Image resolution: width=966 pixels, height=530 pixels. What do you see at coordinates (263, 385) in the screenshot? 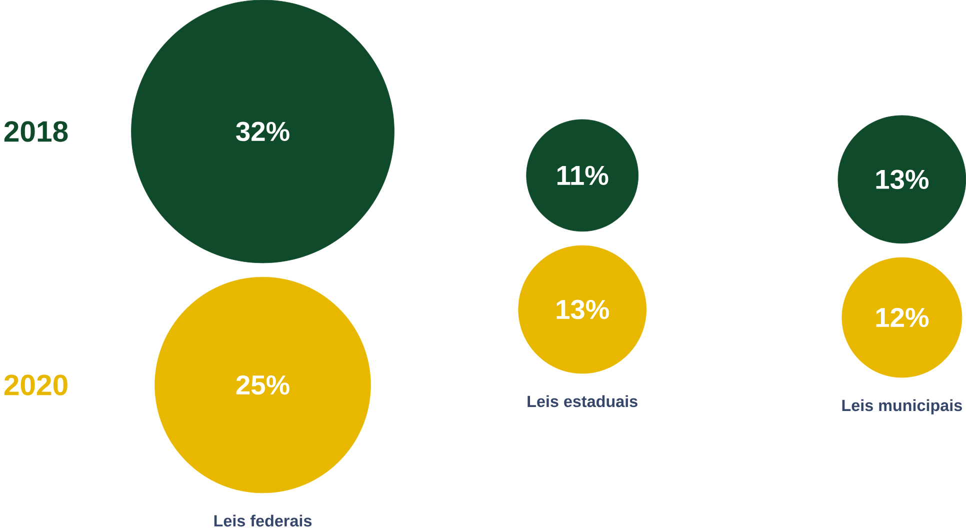
I see `data-label: 25%` at bounding box center [263, 385].